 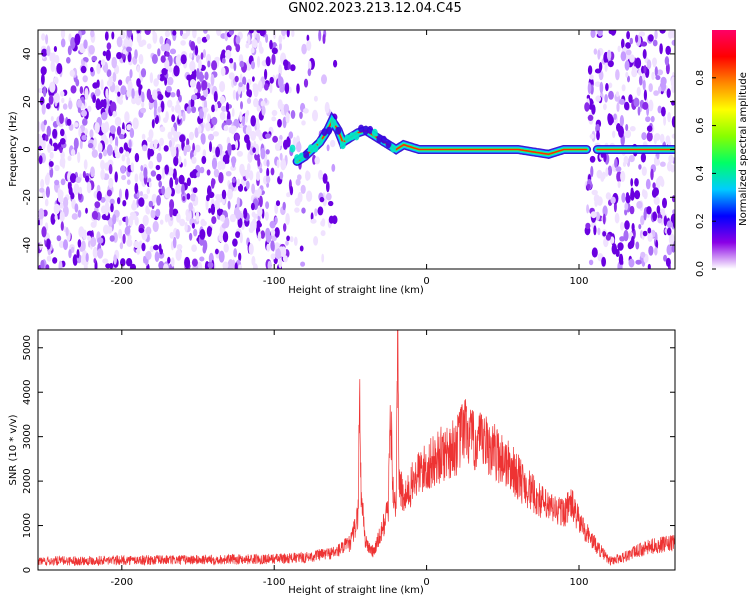 What do you see at coordinates (578, 281) in the screenshot?
I see `spectrogram-xtick-label: 100` at bounding box center [578, 281].